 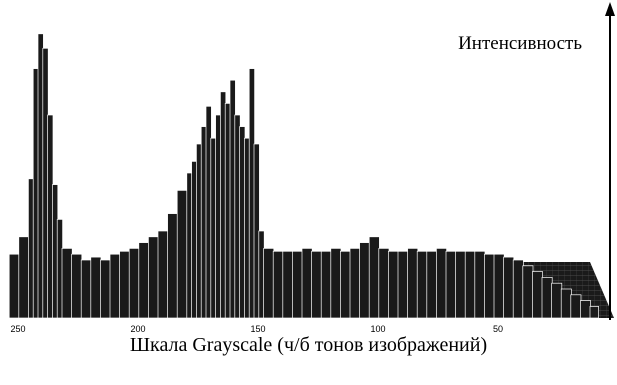 I want to click on x-tick-label: 150, so click(x=257, y=329).